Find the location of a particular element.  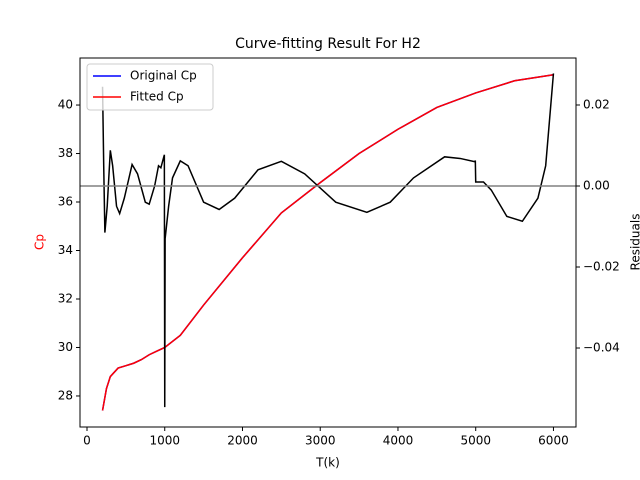

y2-tick-label: 0.02 is located at coordinates (596, 104).